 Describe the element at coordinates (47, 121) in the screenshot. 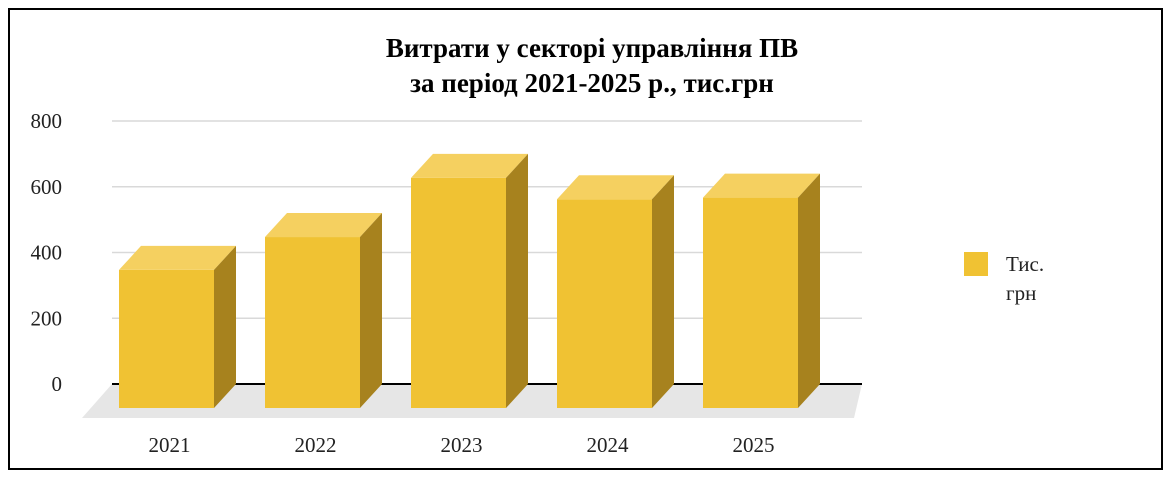

I see `y-tick-label: 800` at that location.